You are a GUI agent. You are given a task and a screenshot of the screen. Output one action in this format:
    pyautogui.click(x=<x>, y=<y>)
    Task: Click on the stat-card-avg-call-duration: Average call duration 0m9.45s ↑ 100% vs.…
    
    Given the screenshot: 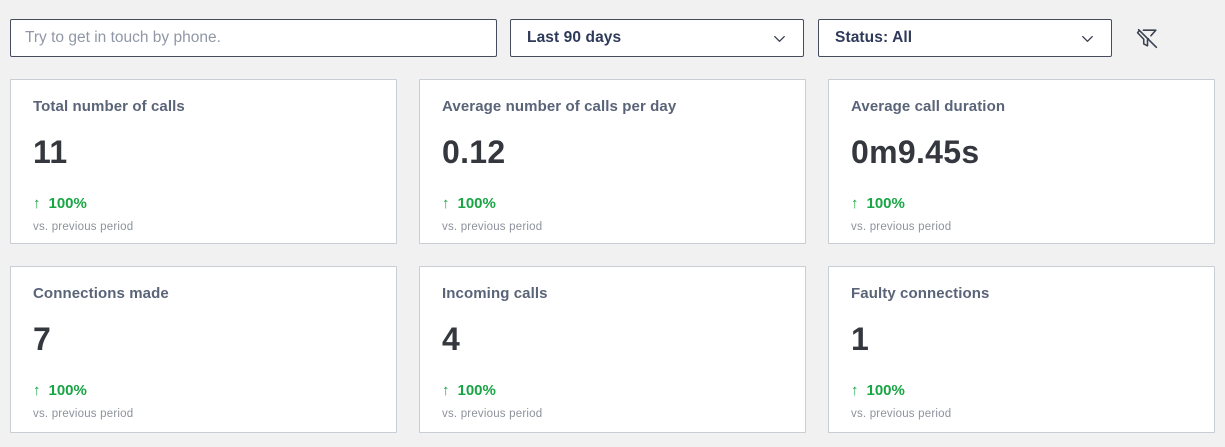 What is the action you would take?
    pyautogui.click(x=1021, y=161)
    